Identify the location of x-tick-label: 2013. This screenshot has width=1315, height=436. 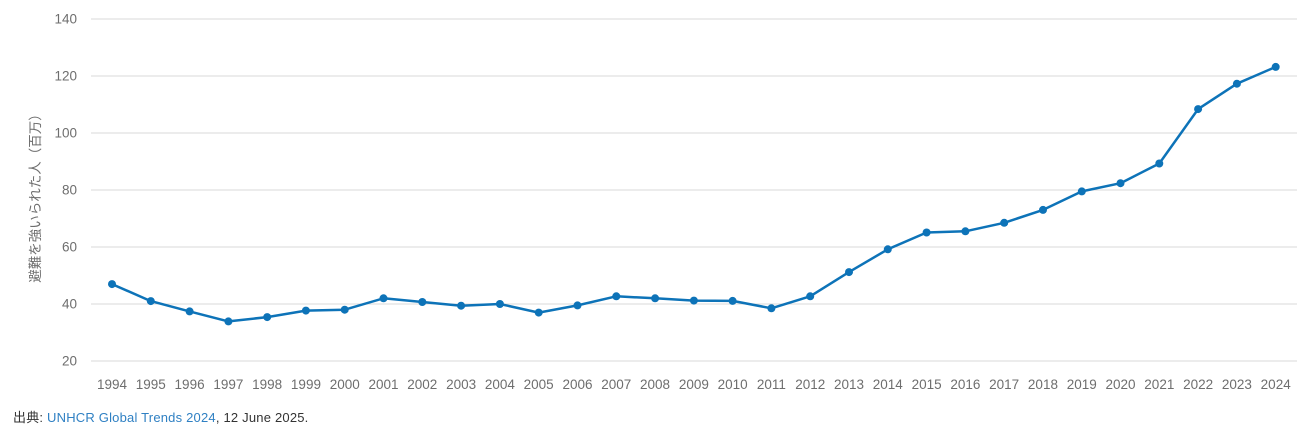
(849, 384).